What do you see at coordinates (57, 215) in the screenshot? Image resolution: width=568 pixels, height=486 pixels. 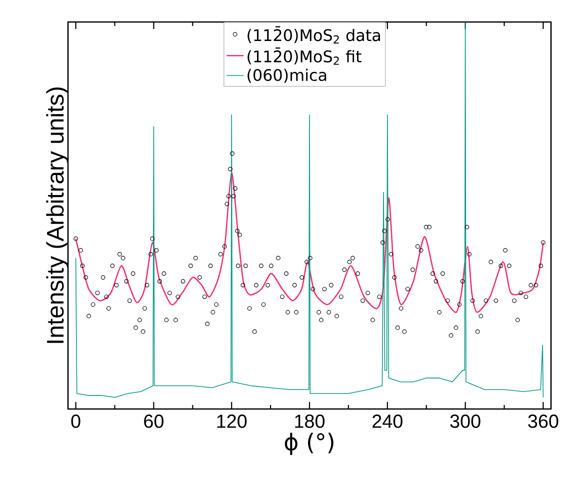 I see `y-axis-title: Intensity (Arbitrary units)` at bounding box center [57, 215].